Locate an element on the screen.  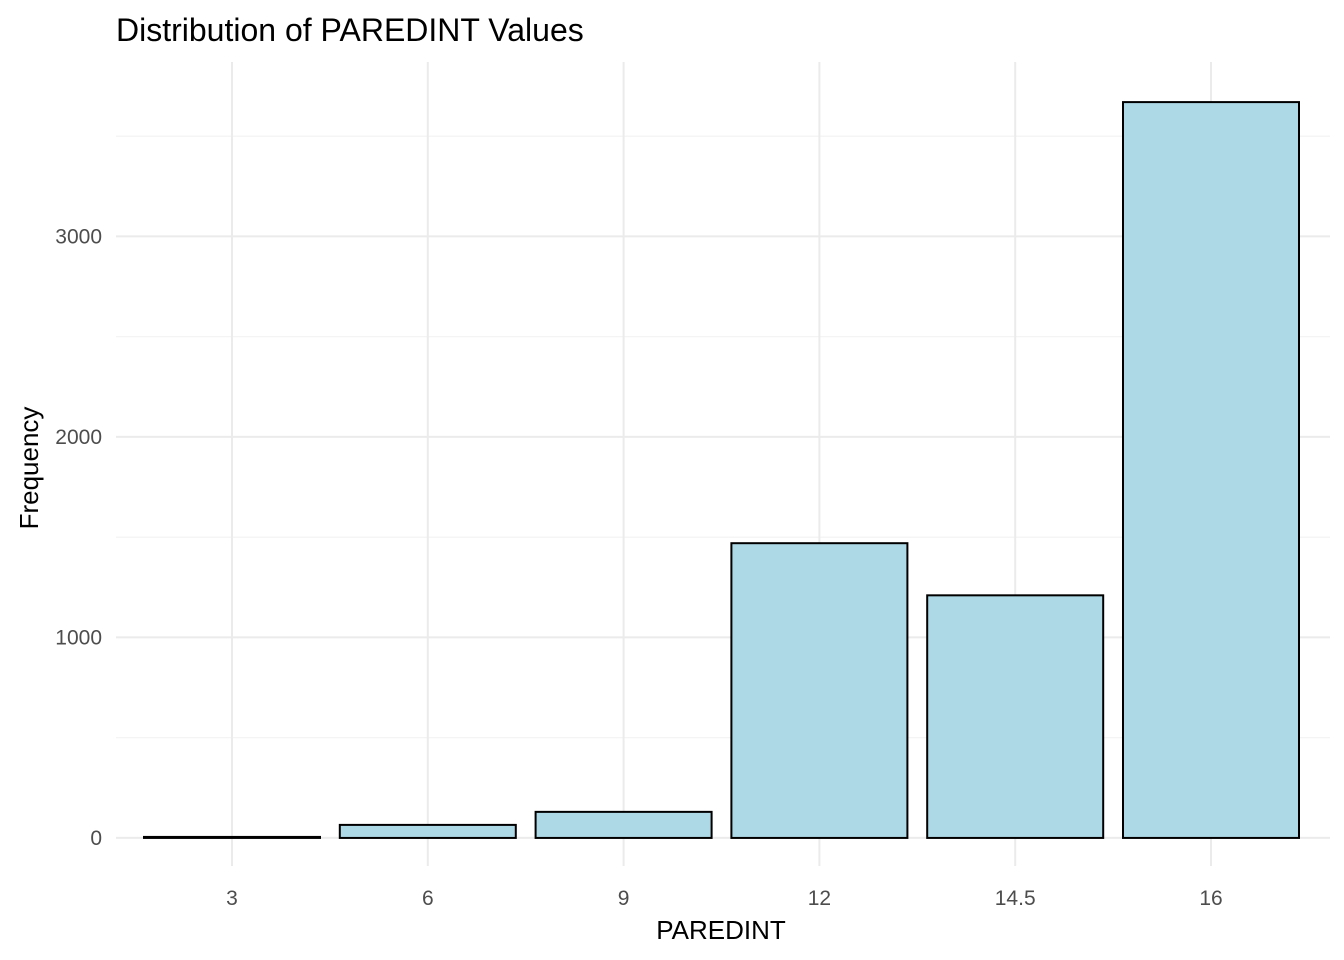
x-axis-ticks: 3 6 9 12 14.5 16 is located at coordinates (724, 898).